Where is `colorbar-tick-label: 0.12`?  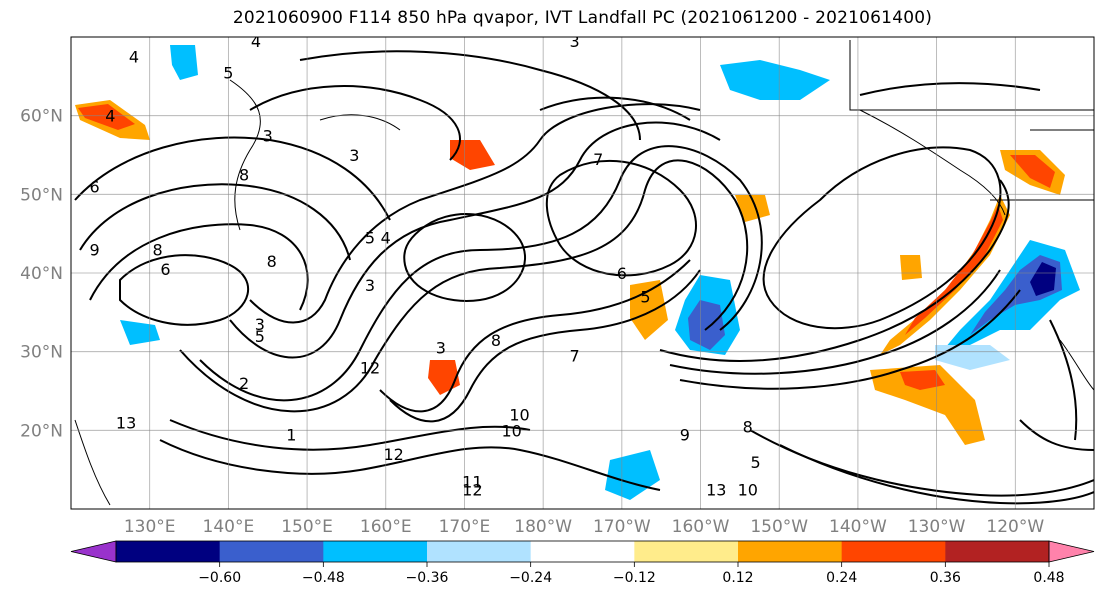 colorbar-tick-label: 0.12 is located at coordinates (737, 578).